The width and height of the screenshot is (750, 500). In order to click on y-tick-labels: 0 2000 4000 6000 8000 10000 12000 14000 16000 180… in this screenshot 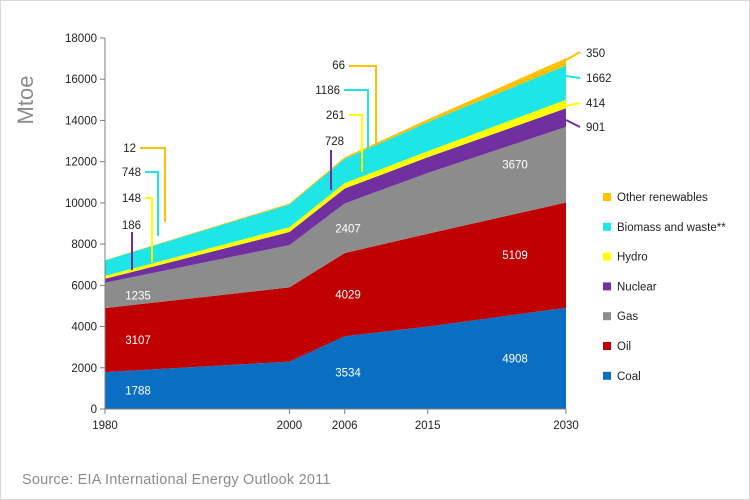, I will do `click(81, 224)`.